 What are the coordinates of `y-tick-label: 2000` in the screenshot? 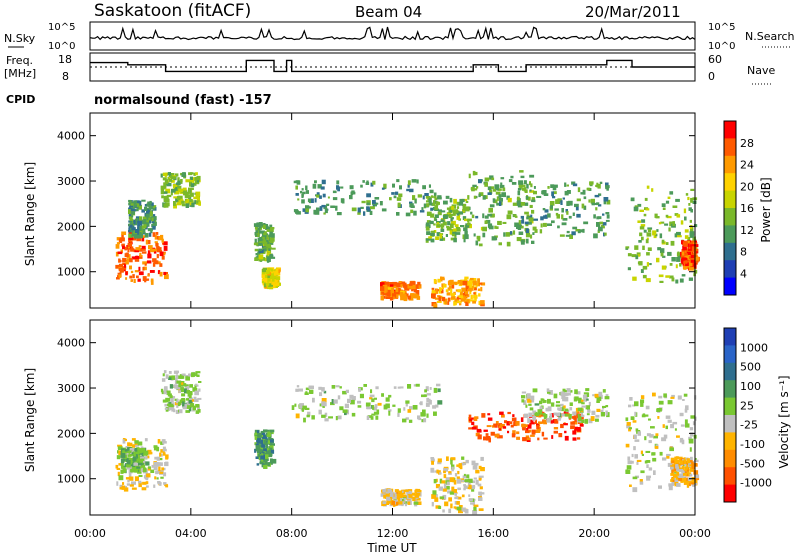 It's located at (71, 433).